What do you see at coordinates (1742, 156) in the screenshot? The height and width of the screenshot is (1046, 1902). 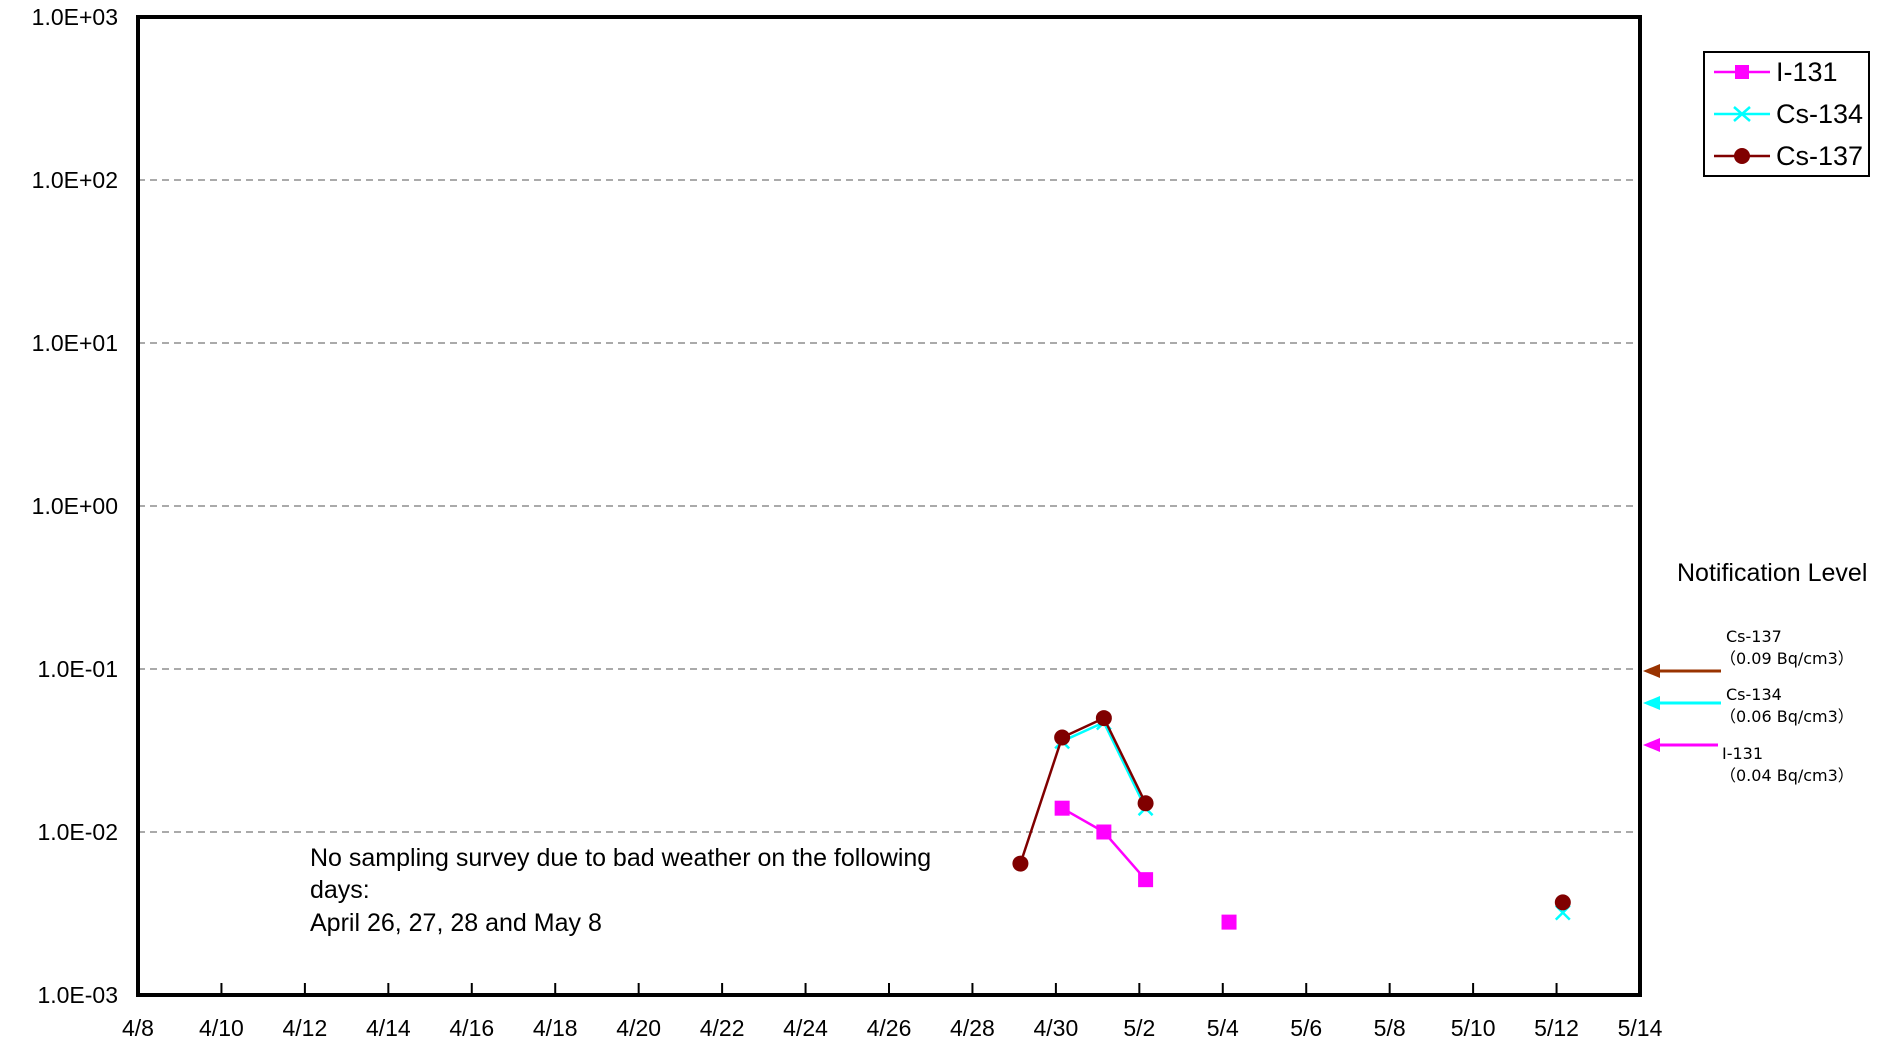 I see `legend-marker-circle` at bounding box center [1742, 156].